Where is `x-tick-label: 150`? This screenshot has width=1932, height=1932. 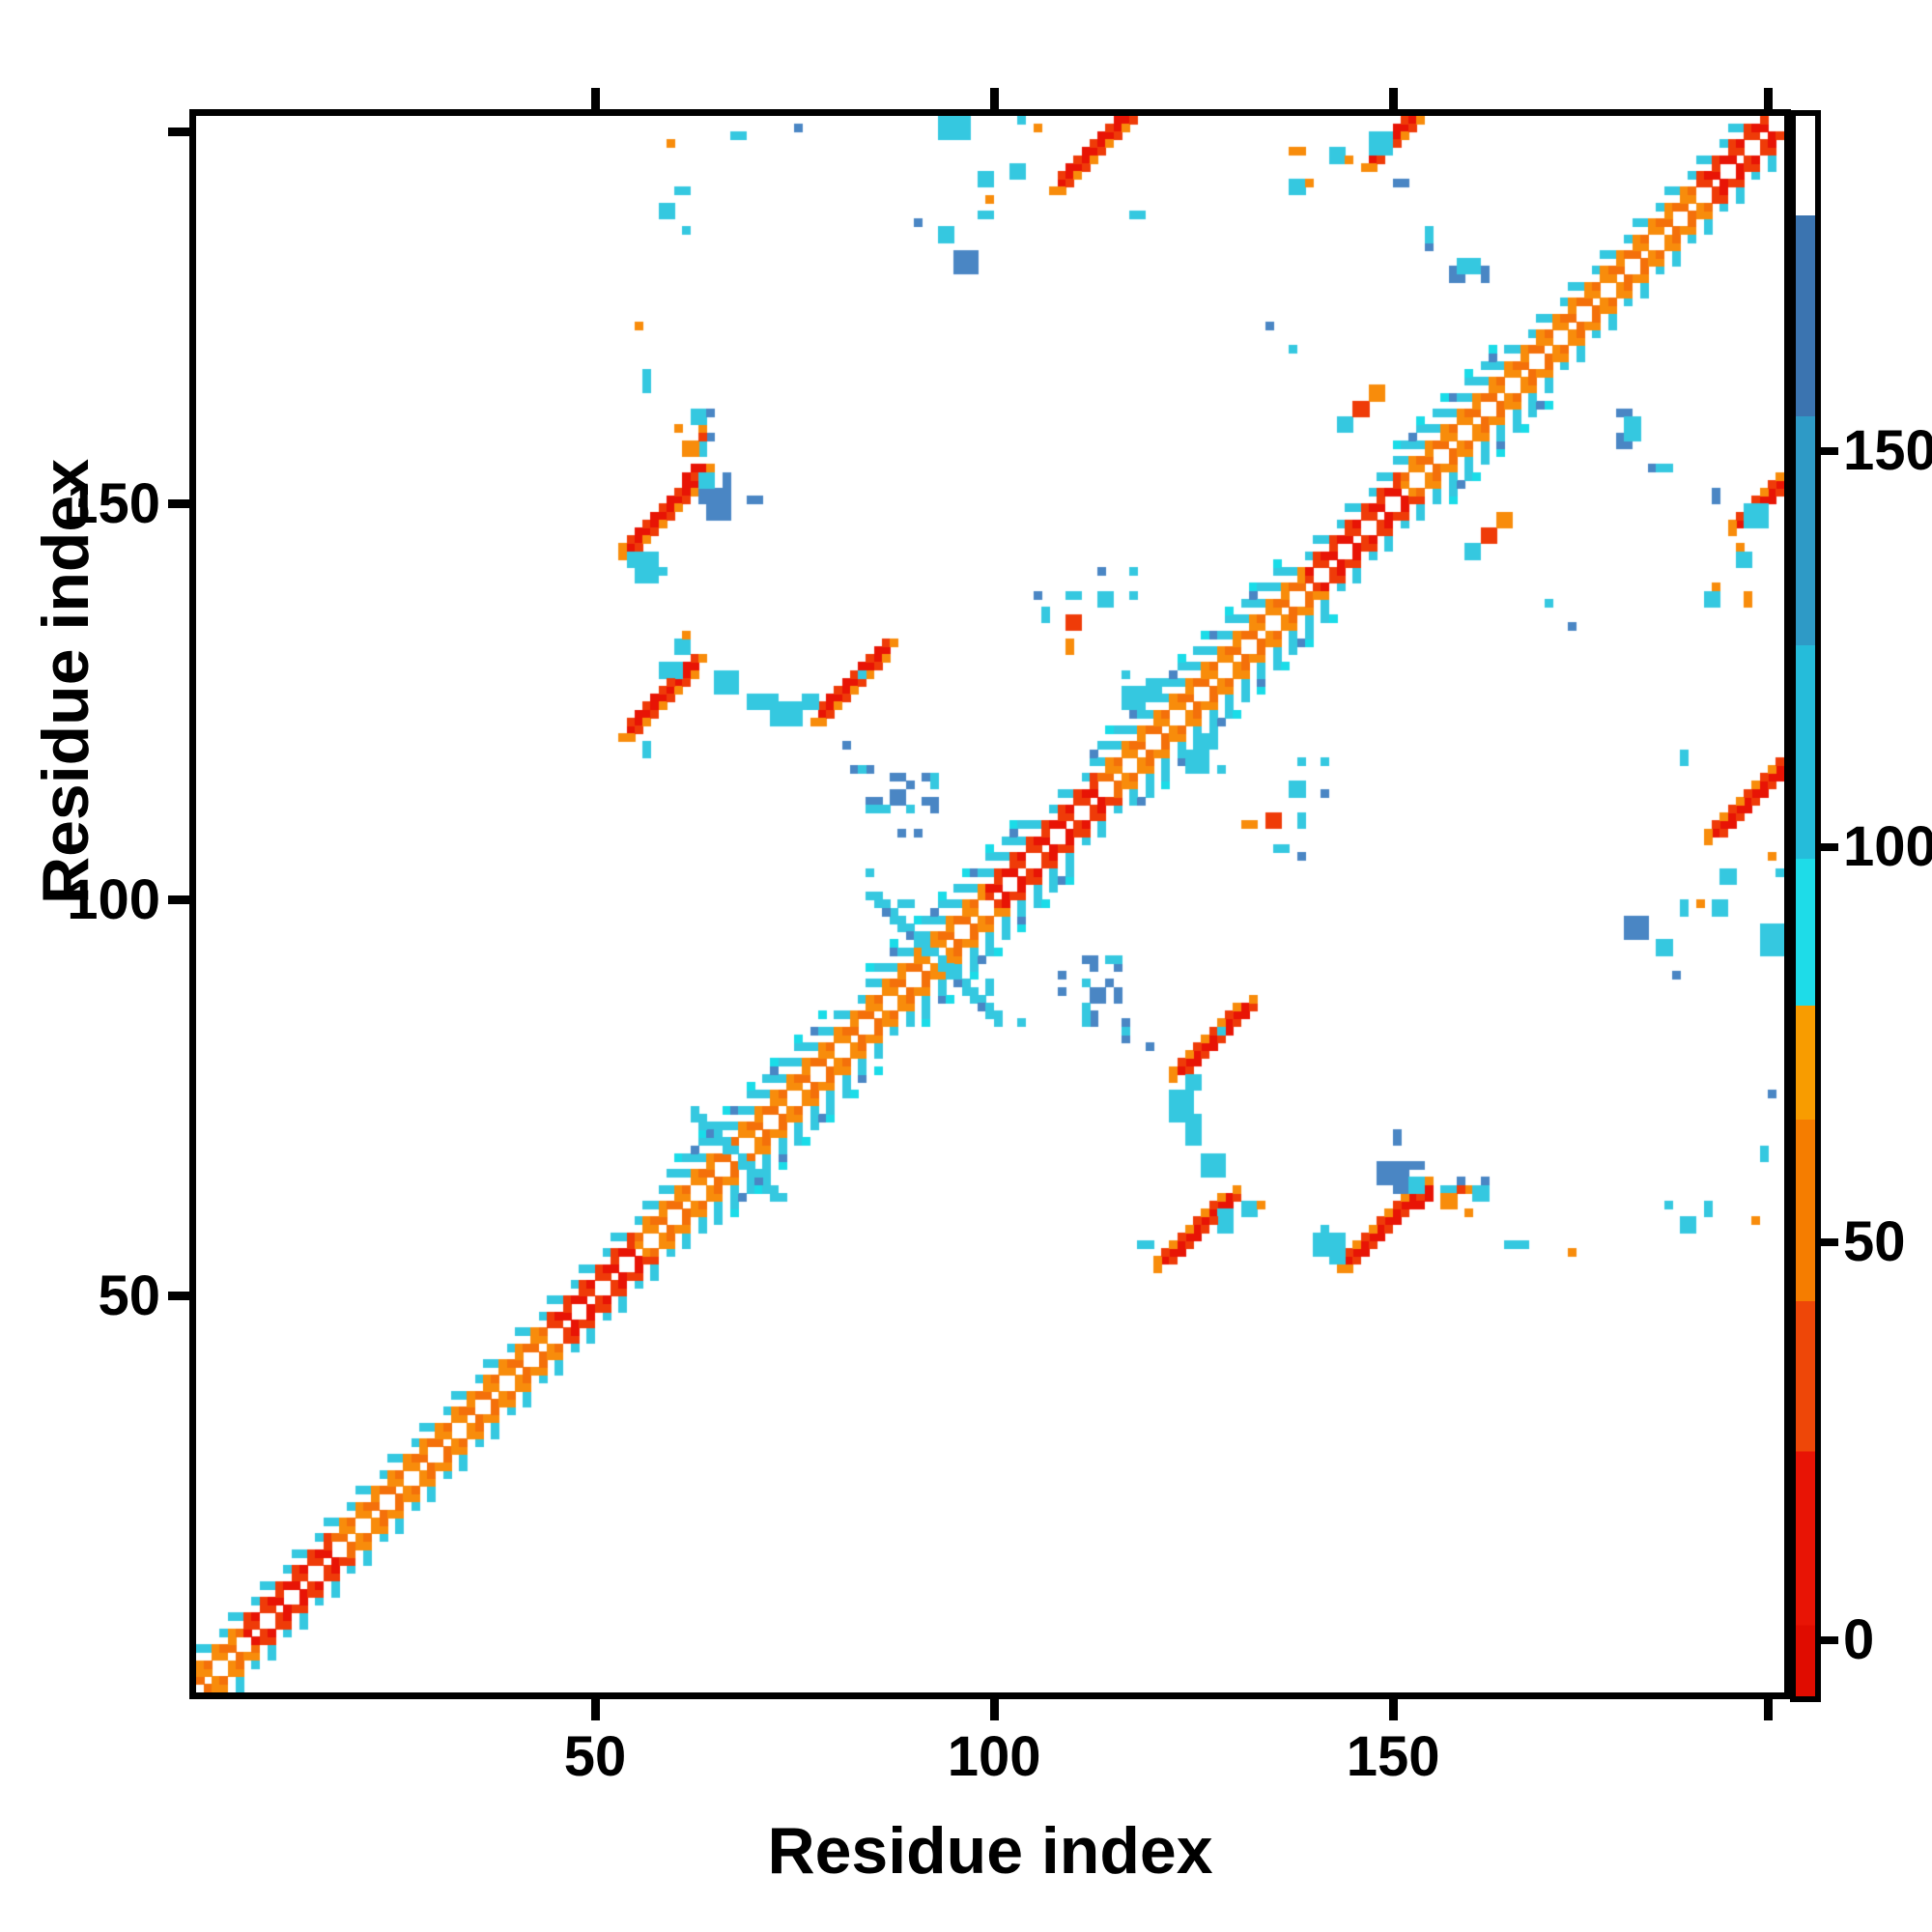 x-tick-label: 150 is located at coordinates (1393, 1756).